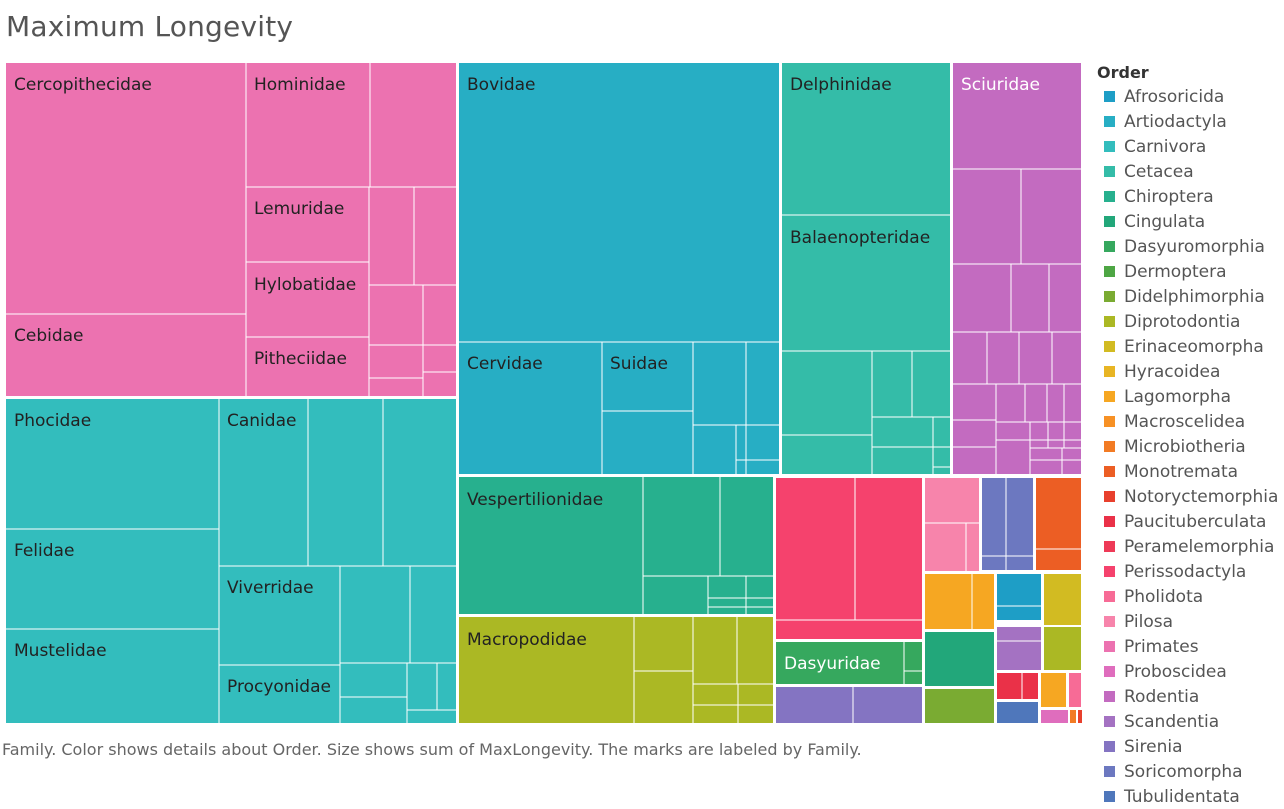  Describe the element at coordinates (1148, 621) in the screenshot. I see `legend-label: Pilosa` at that location.